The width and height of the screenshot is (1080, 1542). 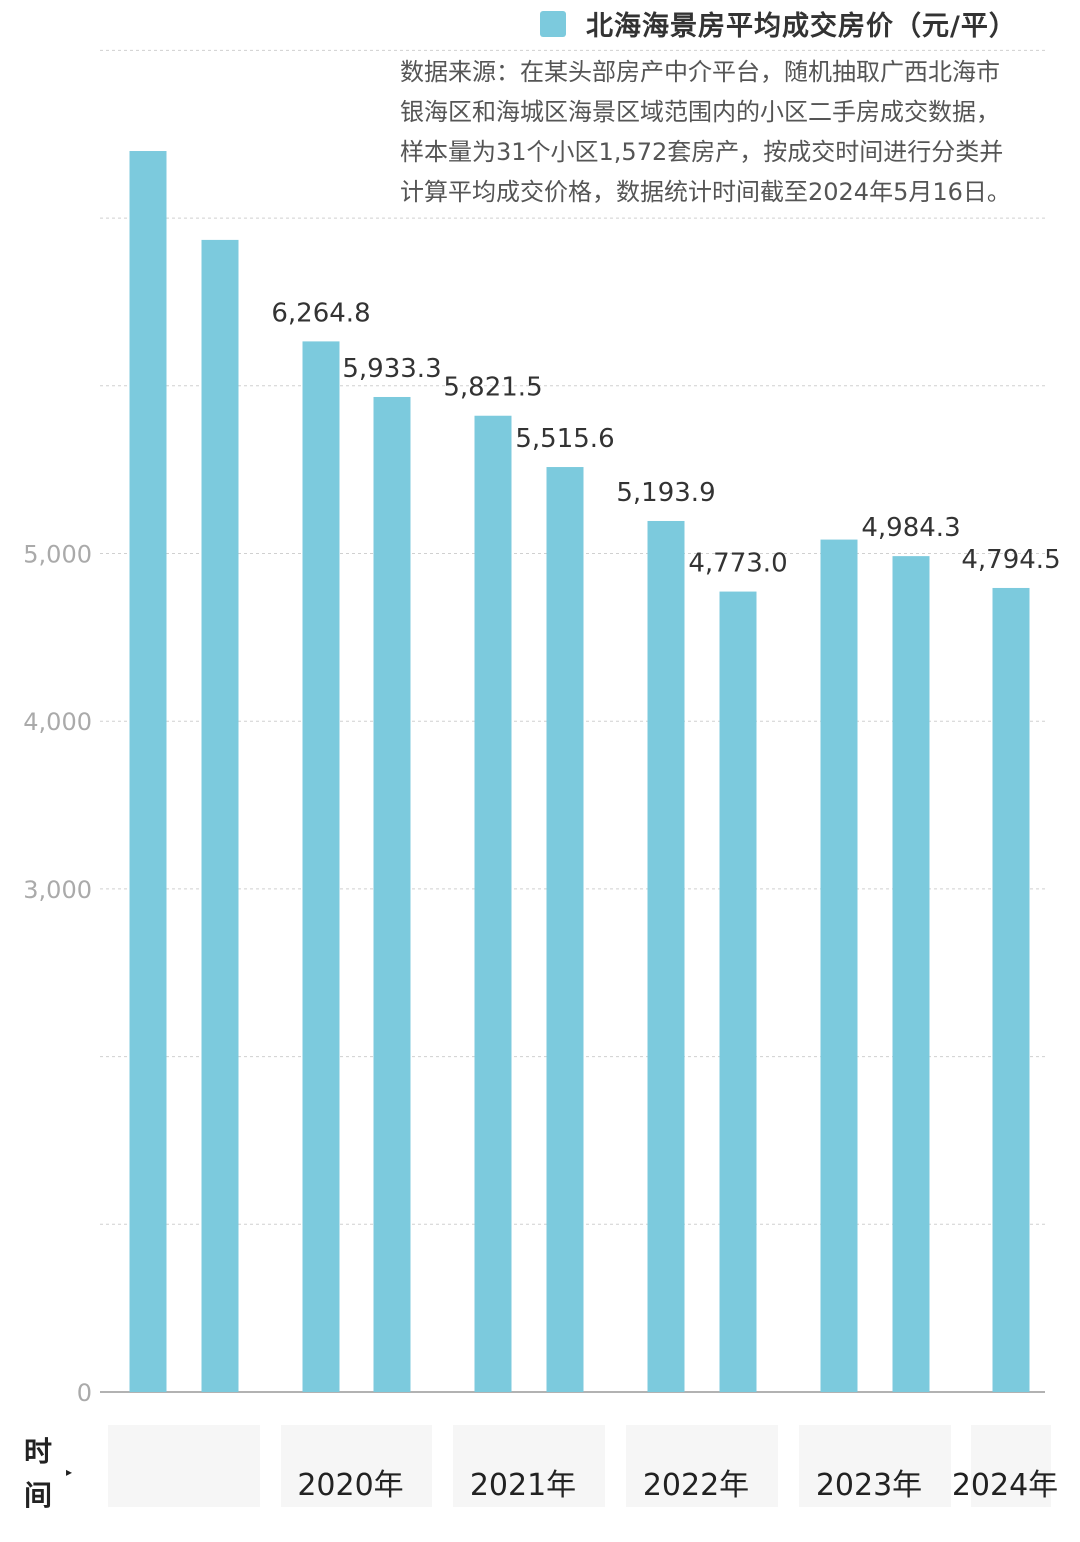 What do you see at coordinates (1010, 560) in the screenshot?
I see `data-label: 4,794.5` at bounding box center [1010, 560].